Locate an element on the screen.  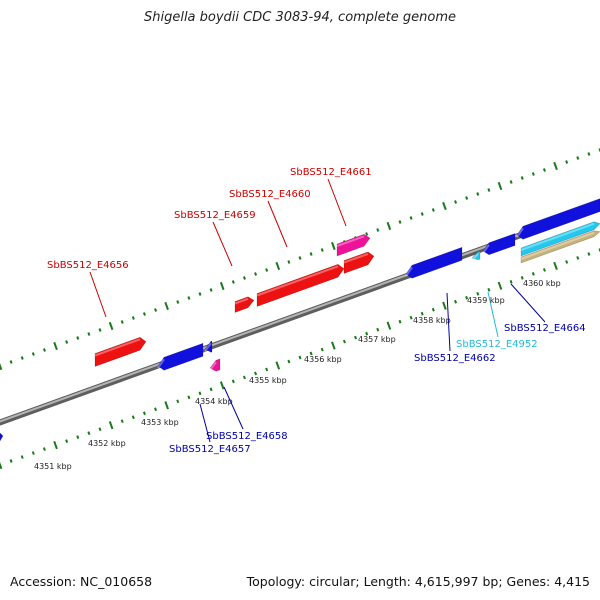
forward-gene-label: SbBS512_E4659 is located at coordinates (215, 215).